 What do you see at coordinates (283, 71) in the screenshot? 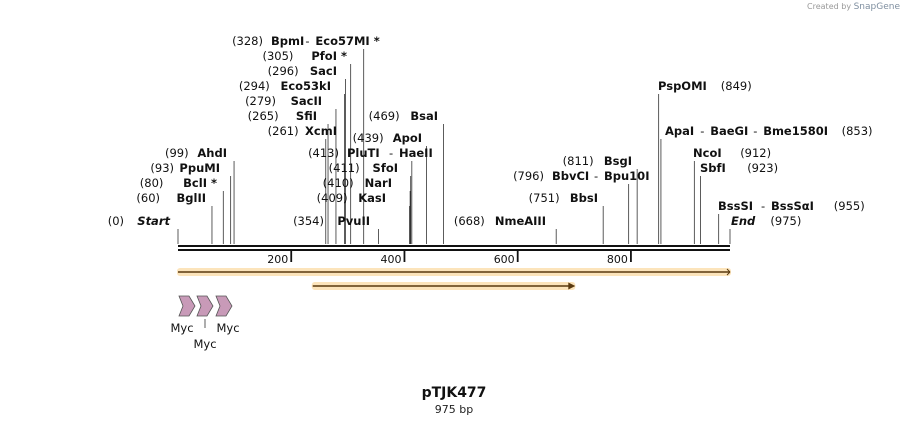
I see `site-position: (296)` at bounding box center [283, 71].